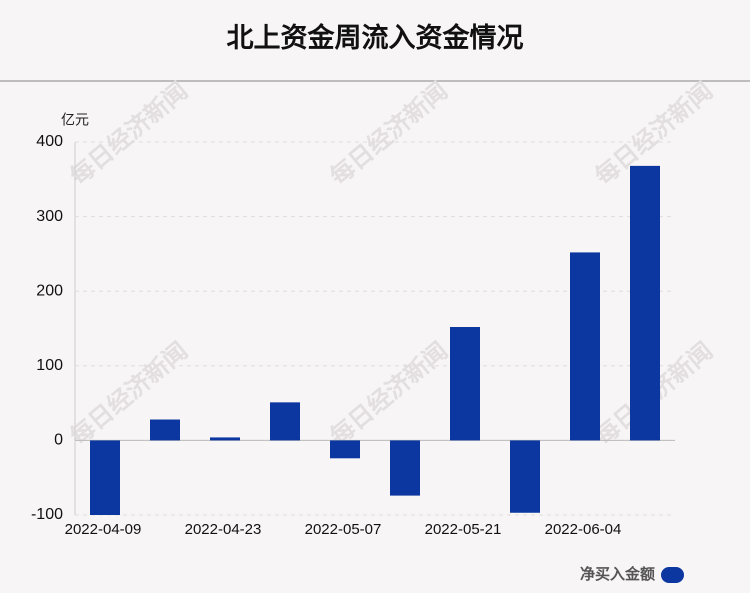  Describe the element at coordinates (58, 440) in the screenshot. I see `y-tick-label: 0` at that location.